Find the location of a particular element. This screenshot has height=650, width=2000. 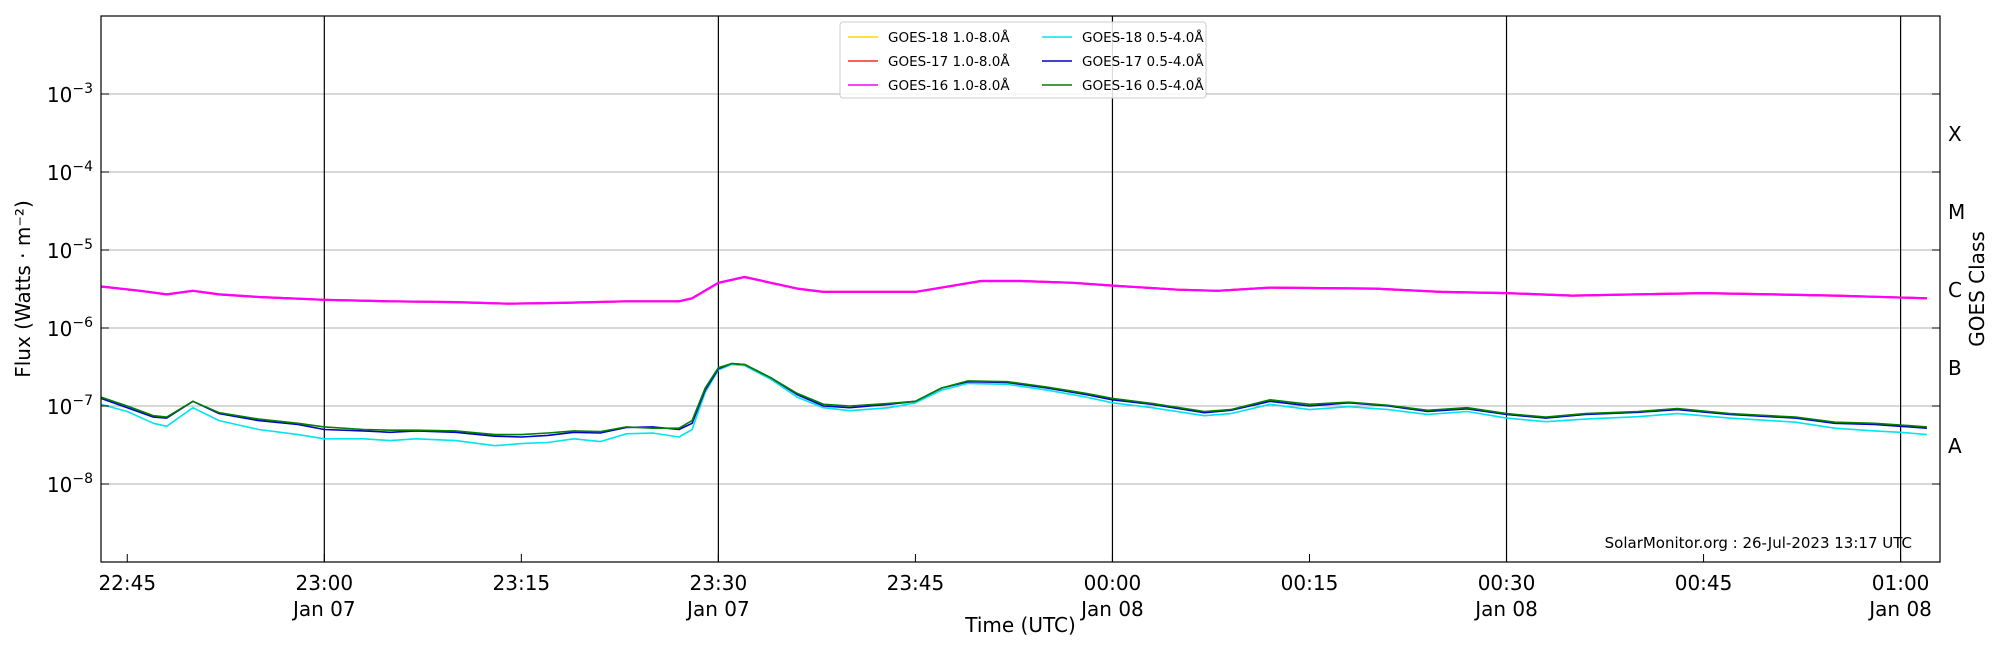

legend-label: GOES-18 0.5-4.0Å is located at coordinates (1143, 37).